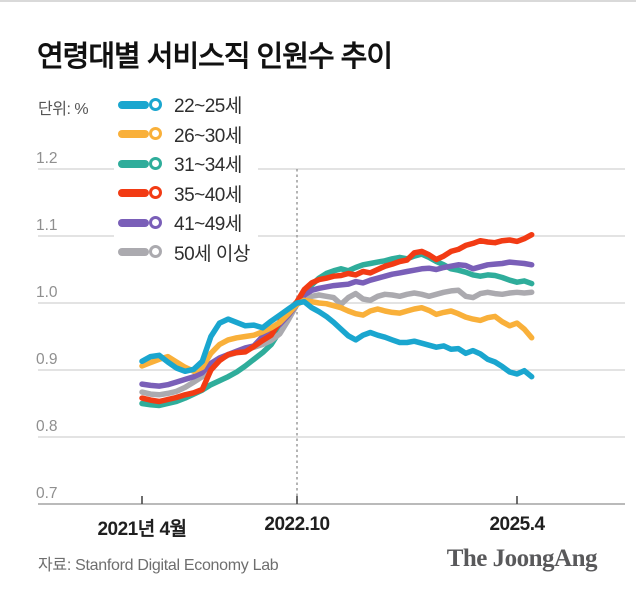 The image size is (636, 600). What do you see at coordinates (47, 359) in the screenshot?
I see `y-axis-label: 0.9` at bounding box center [47, 359].